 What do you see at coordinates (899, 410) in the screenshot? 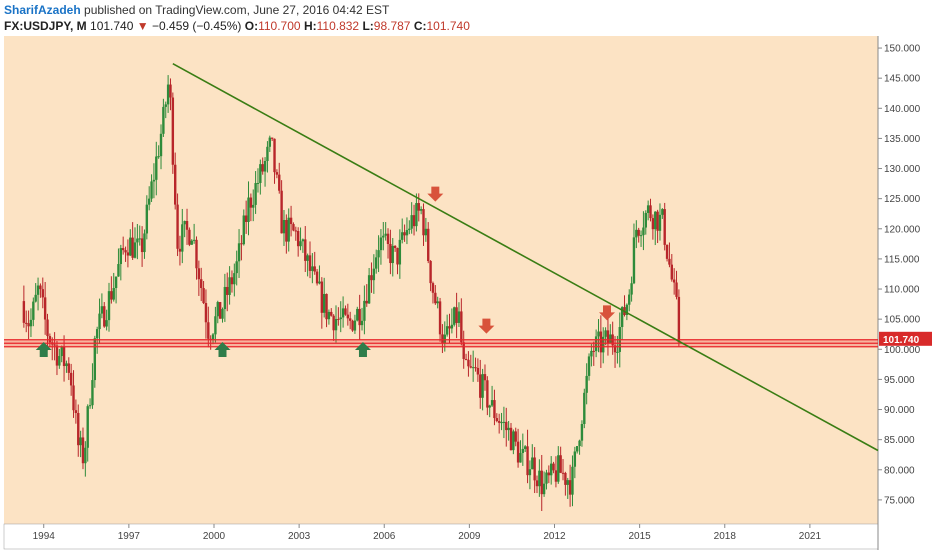
I see `price-tick-label: 90.000` at bounding box center [899, 410].